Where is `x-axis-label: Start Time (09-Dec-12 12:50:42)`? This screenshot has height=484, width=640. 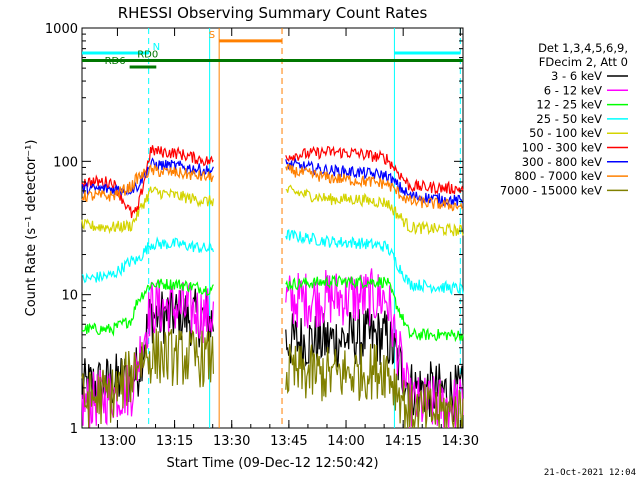
x-axis-label: Start Time (09-Dec-12 12:50:42) is located at coordinates (272, 463).